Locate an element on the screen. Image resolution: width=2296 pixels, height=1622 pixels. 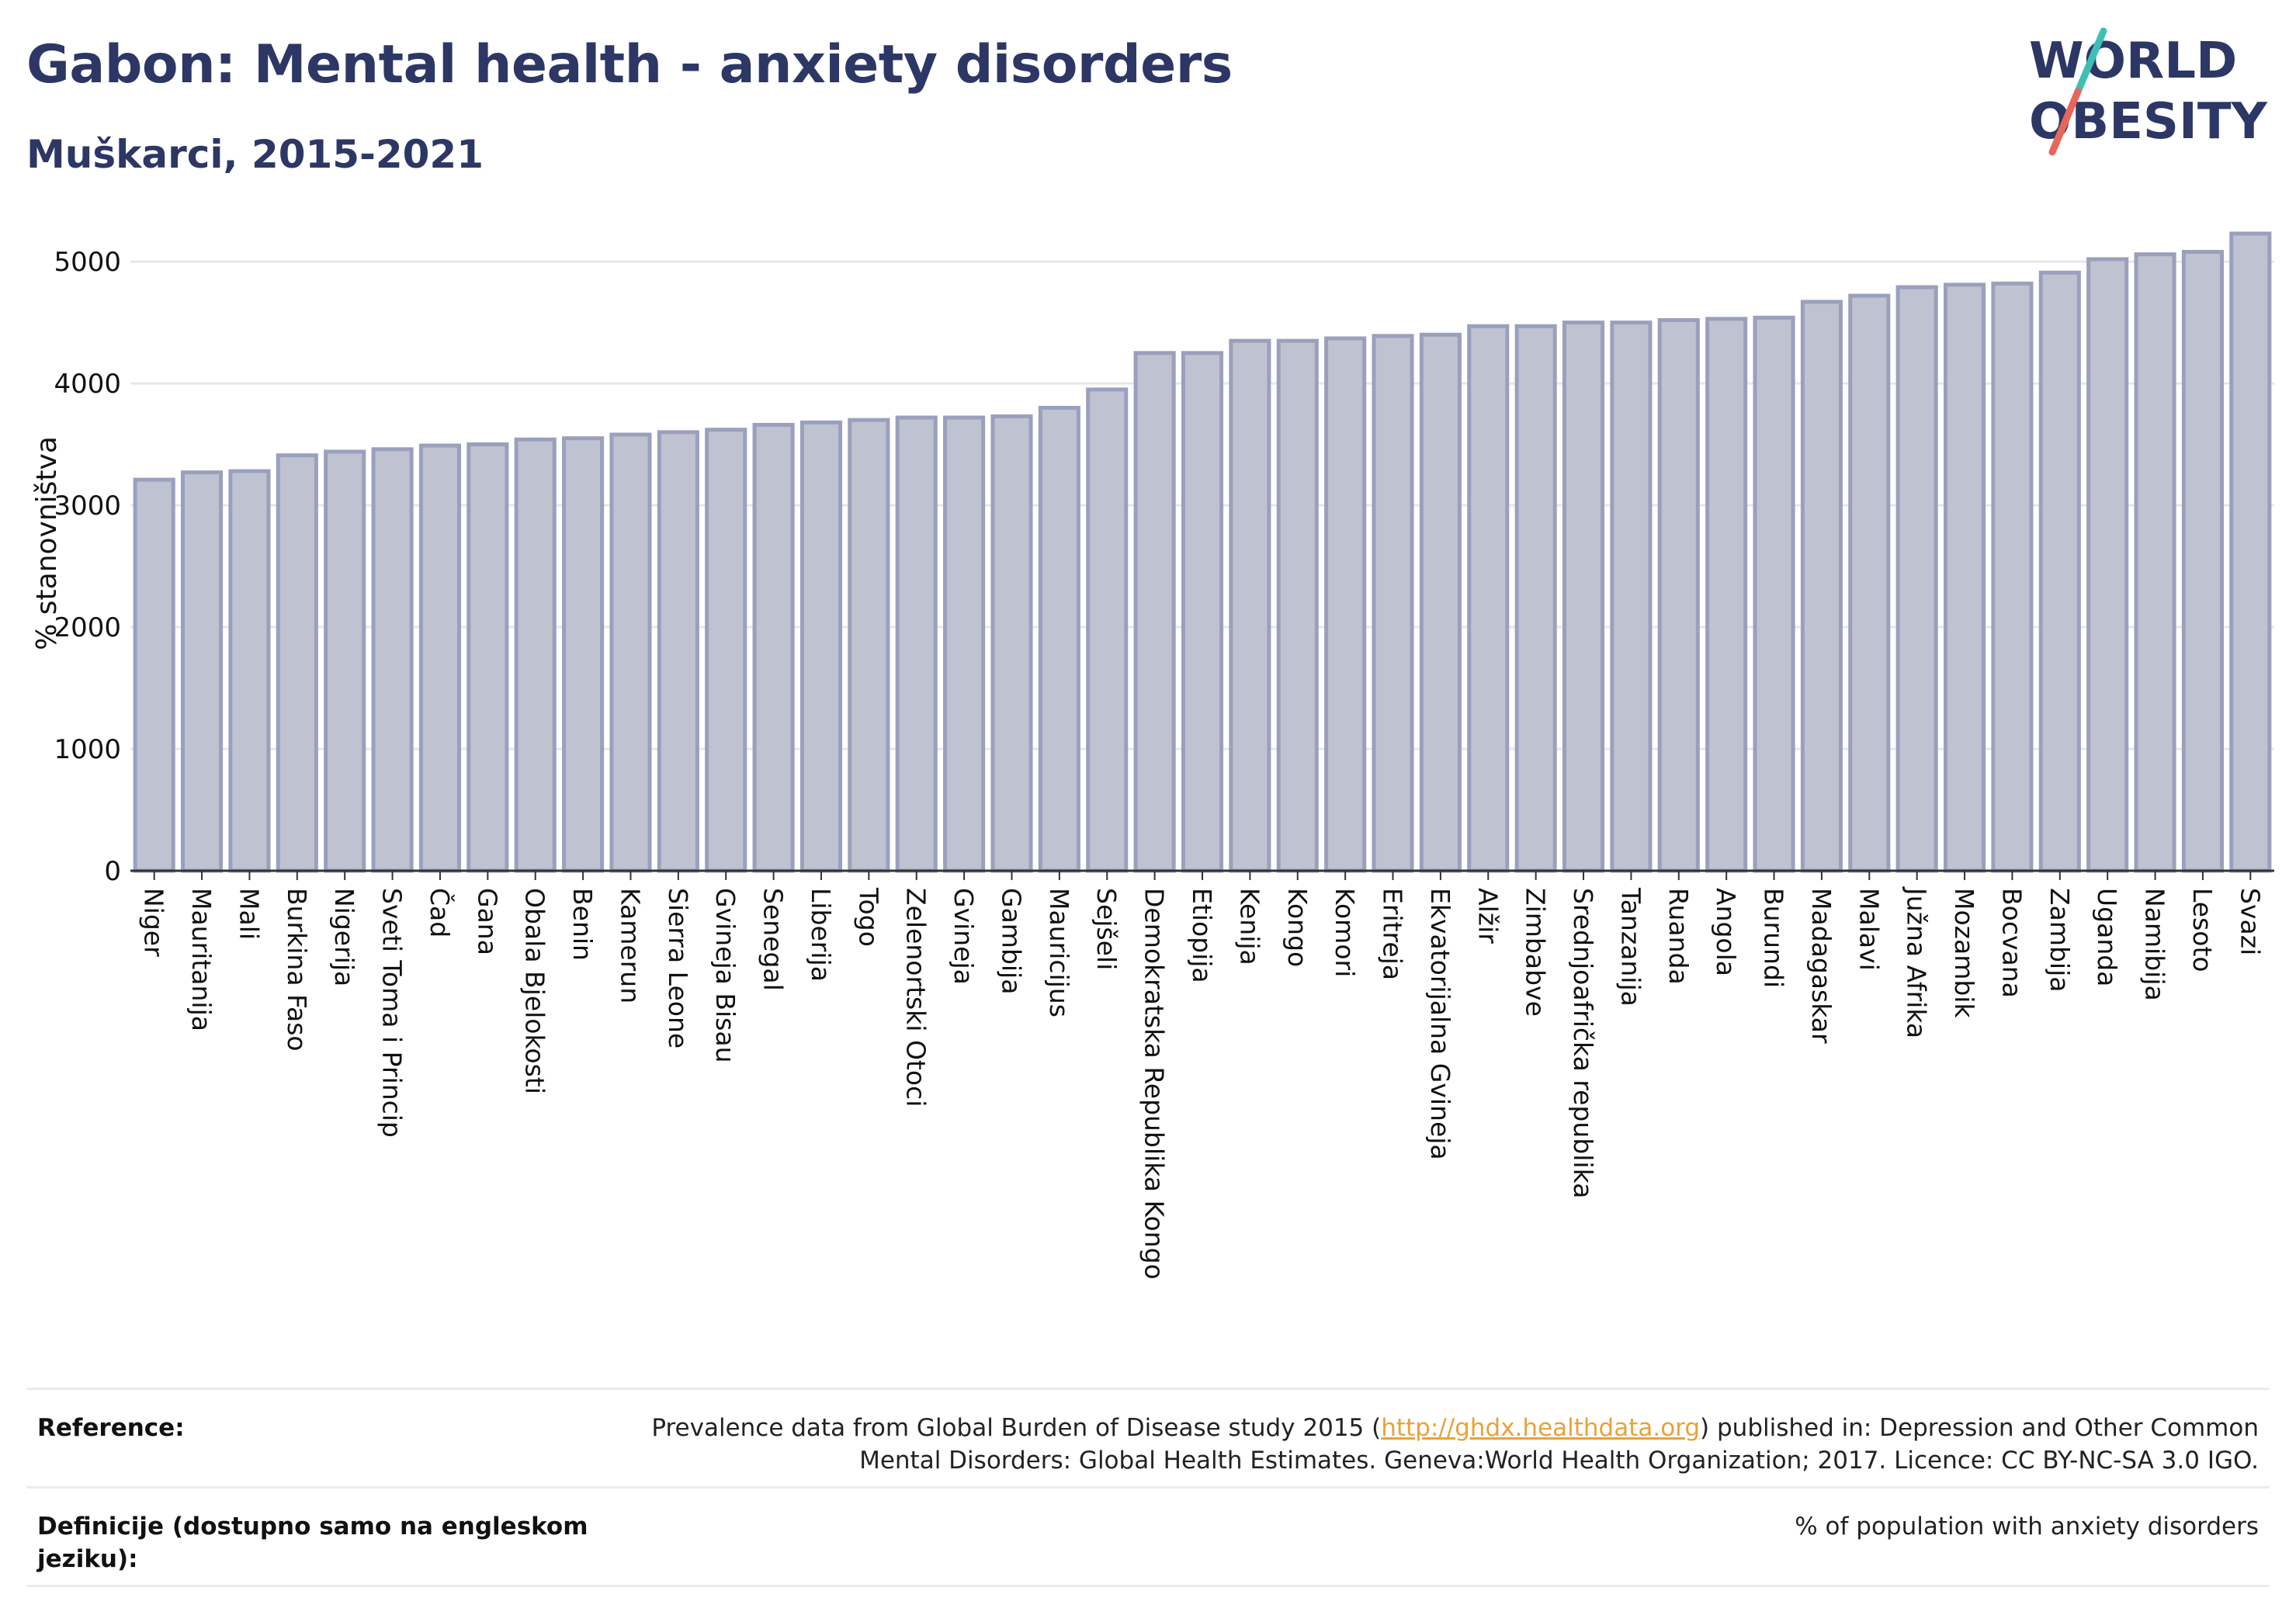
x-tick-label: Nigerija is located at coordinates (344, 937).